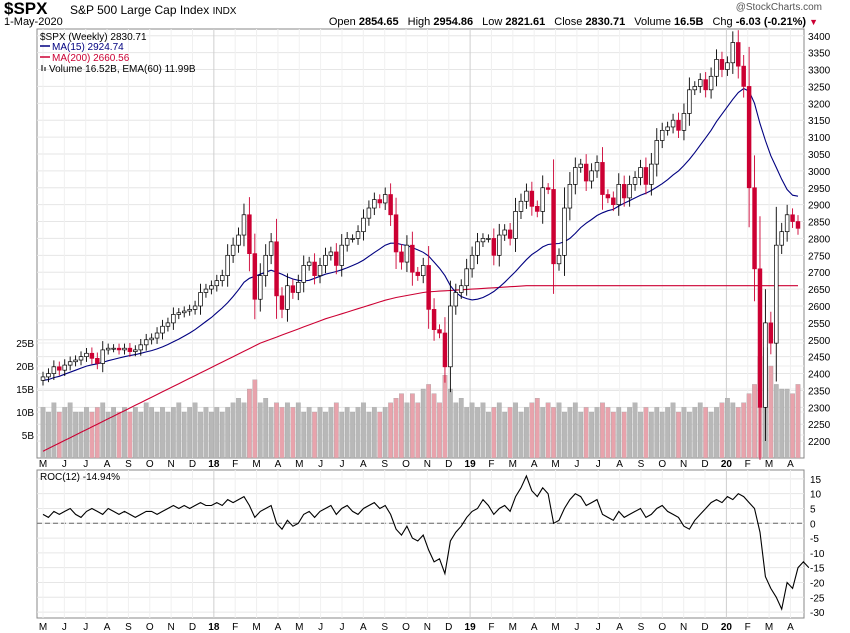 Image resolution: width=850 pixels, height=633 pixels. Describe the element at coordinates (819, 341) in the screenshot. I see `price-tick-label: 2500` at that location.